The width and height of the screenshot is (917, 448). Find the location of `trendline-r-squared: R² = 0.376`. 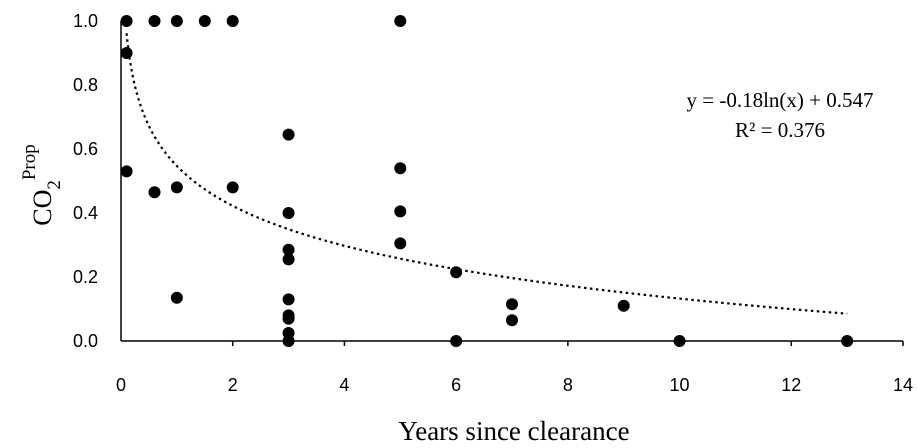

trendline-r-squared: R² = 0.376 is located at coordinates (780, 130).